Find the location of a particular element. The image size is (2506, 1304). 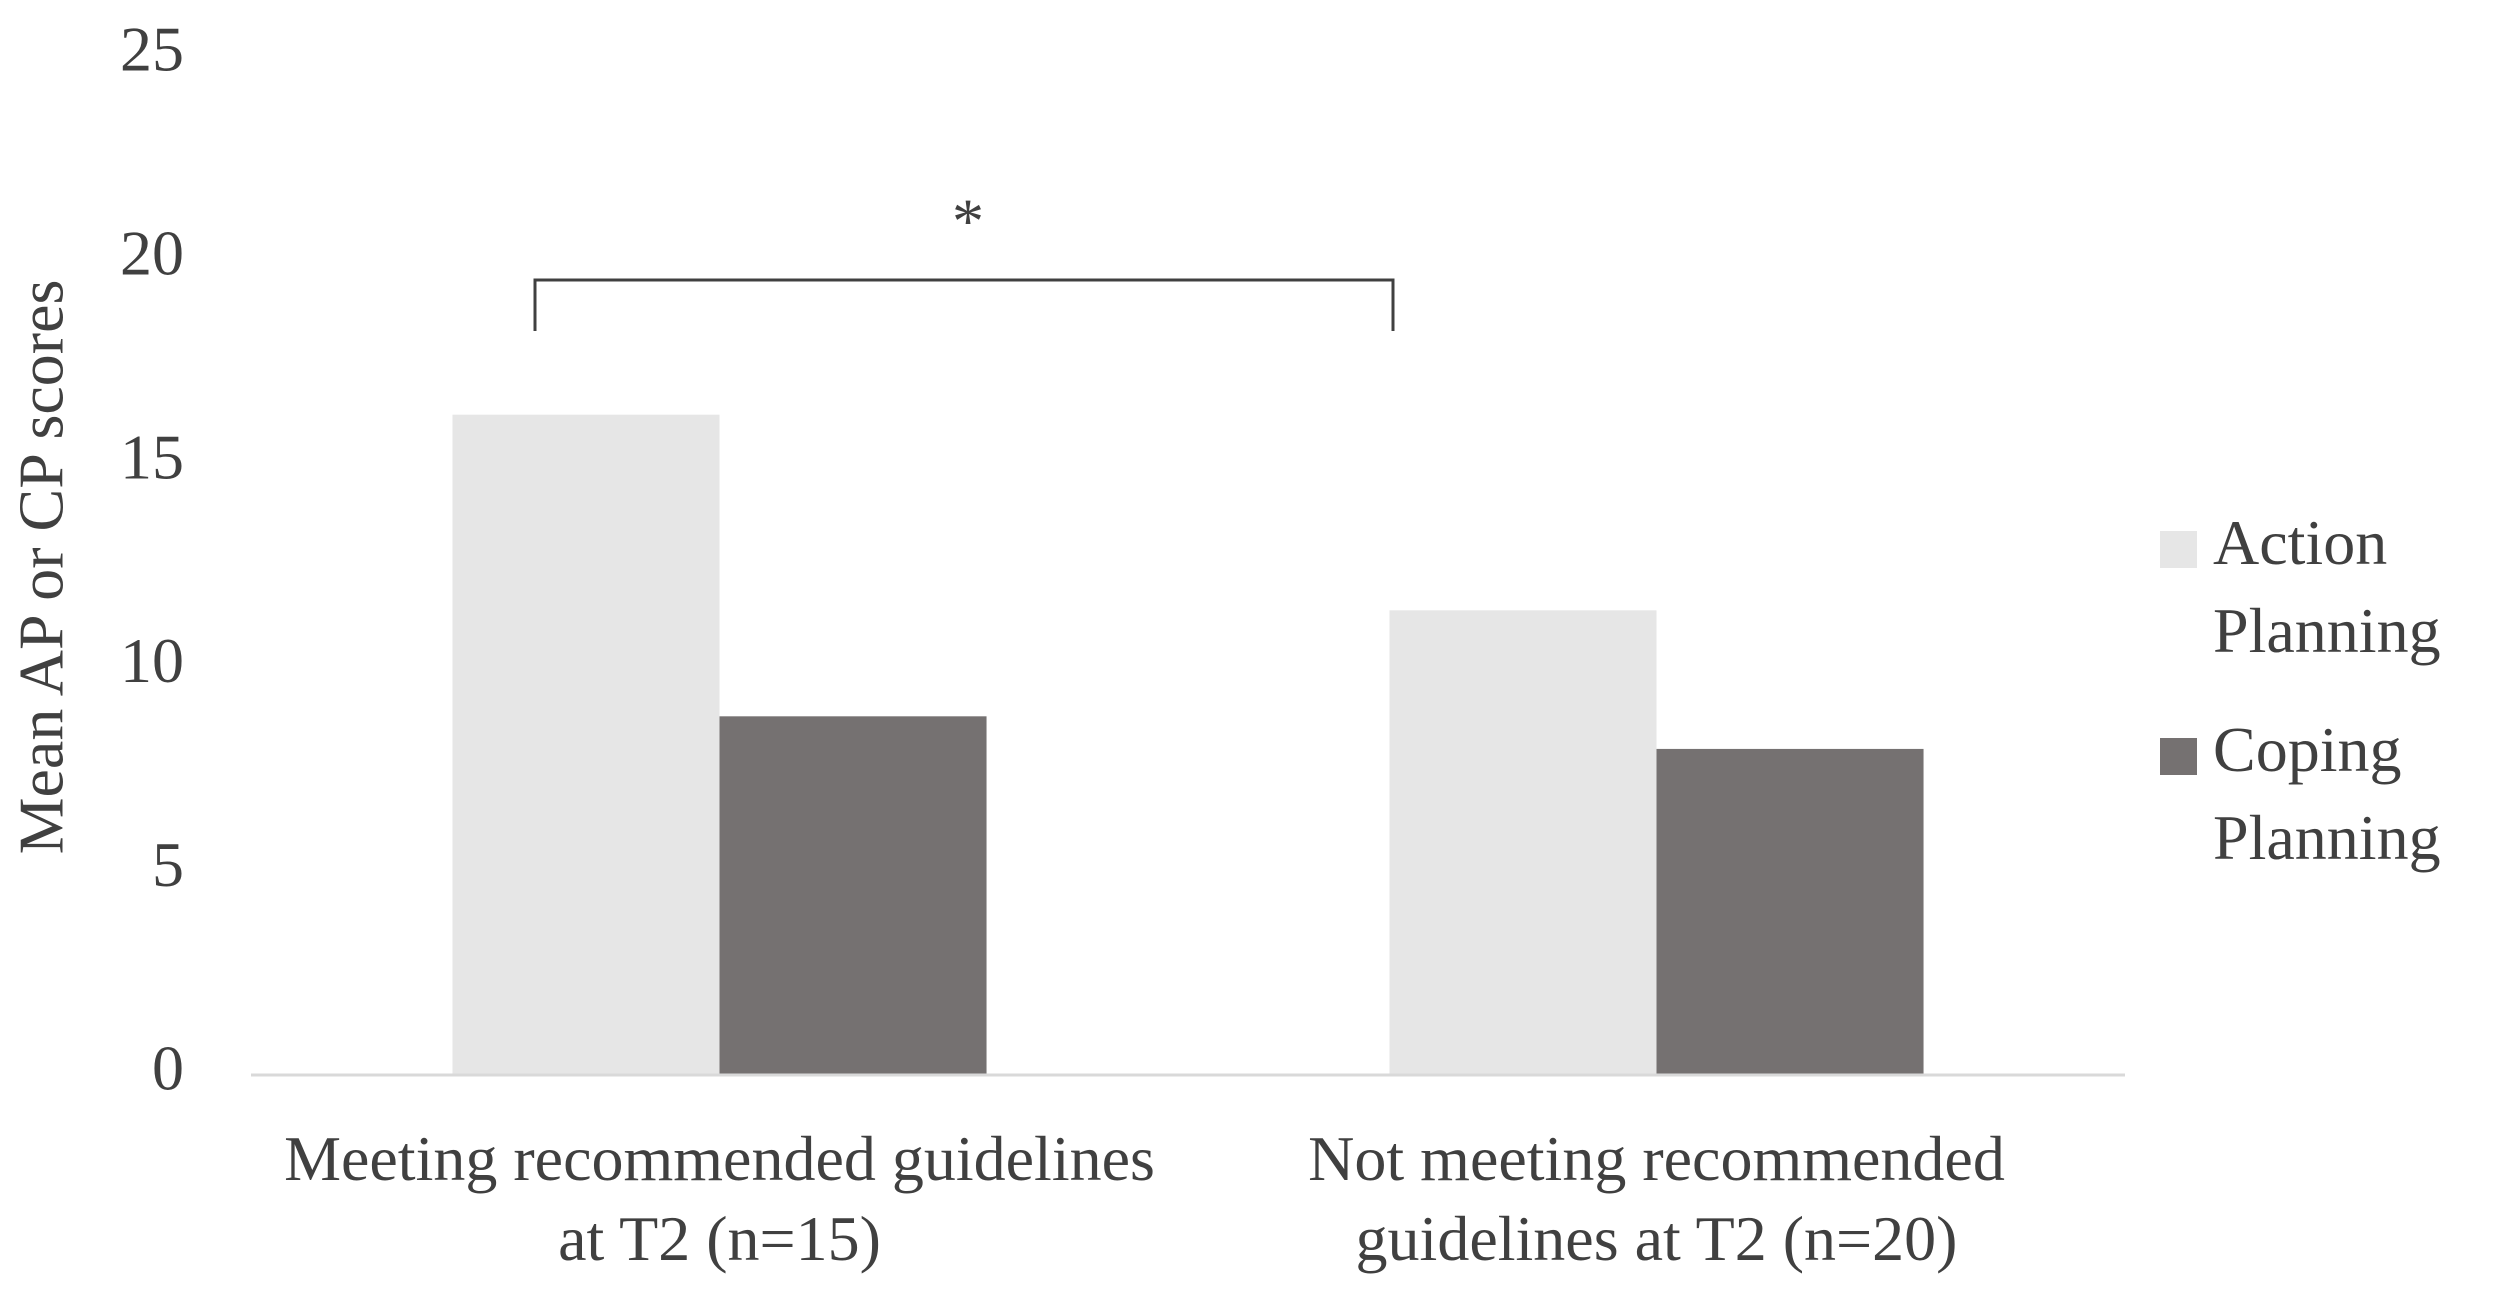

y-tick-label: 20 is located at coordinates (152, 252).